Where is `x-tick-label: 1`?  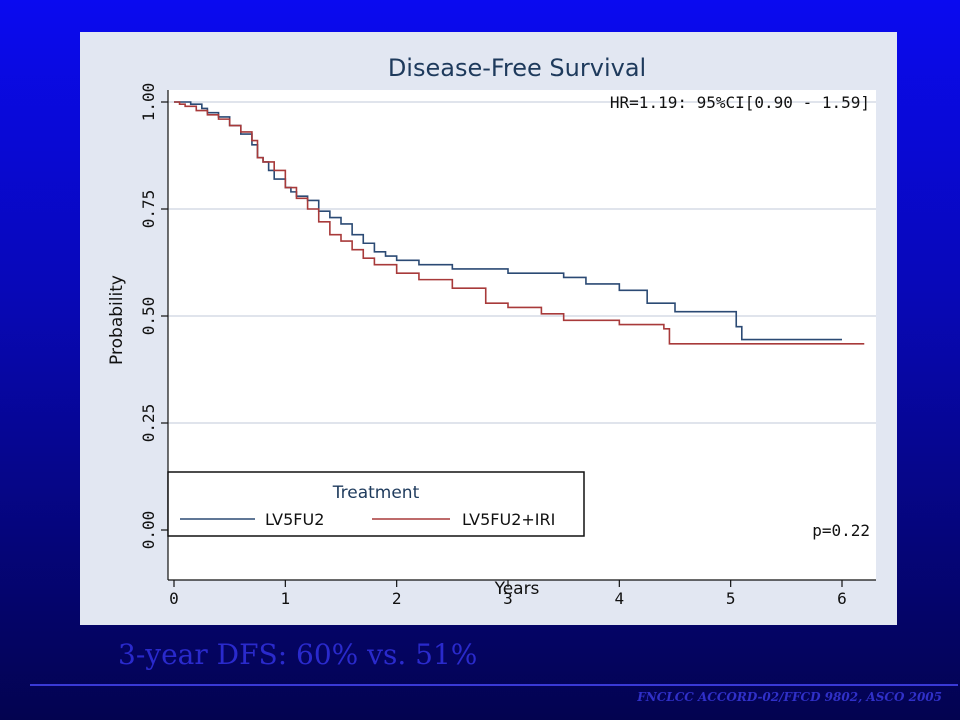 x-tick-label: 1 is located at coordinates (286, 598).